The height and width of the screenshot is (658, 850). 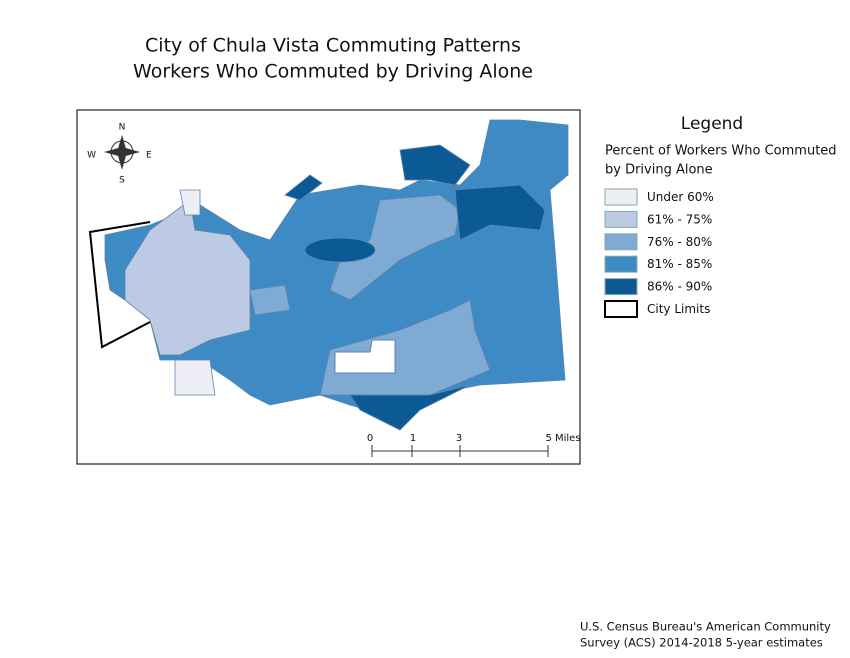 What do you see at coordinates (413, 438) in the screenshot?
I see `scale-label: 1` at bounding box center [413, 438].